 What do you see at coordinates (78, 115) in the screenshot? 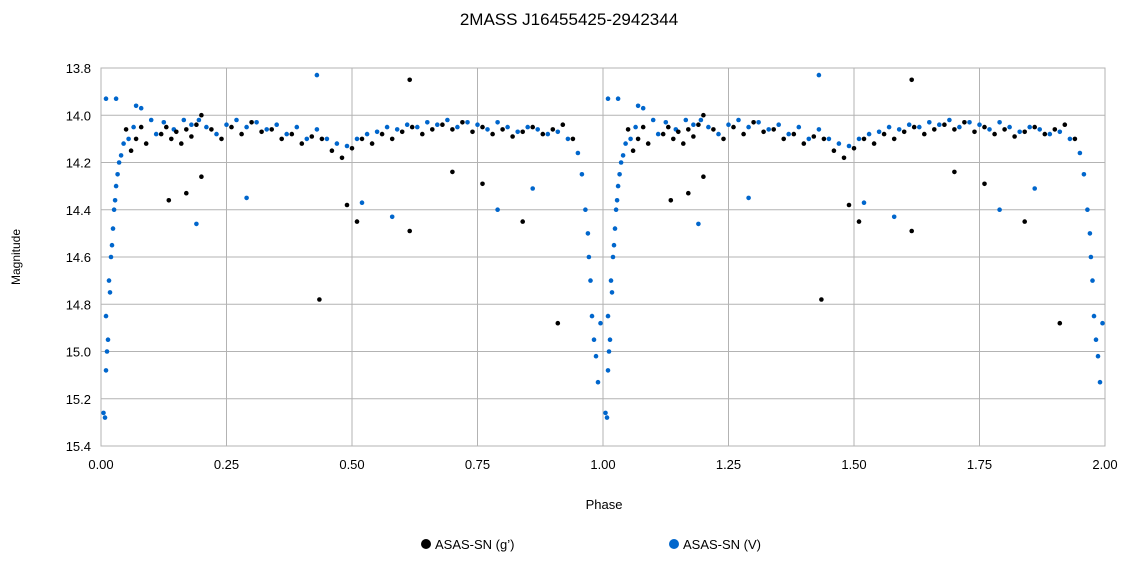
I see `y-tick-label: 14.0` at bounding box center [78, 115].